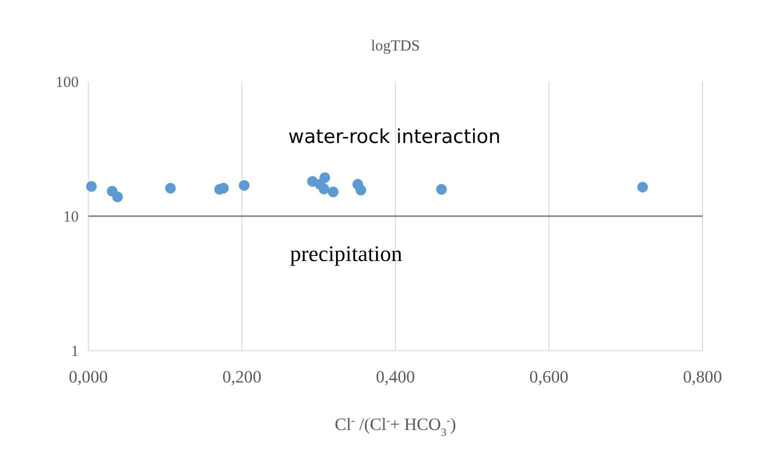 The height and width of the screenshot is (466, 758). I want to click on y-tick-label: 1, so click(74, 351).